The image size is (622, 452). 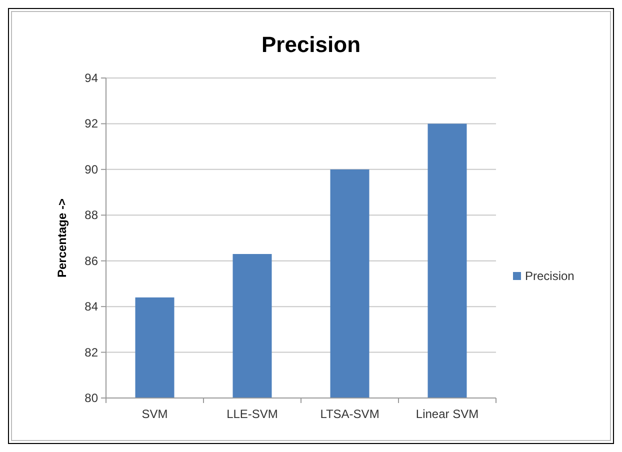 I want to click on x-tick-label: LLE-SVM, so click(x=252, y=414).